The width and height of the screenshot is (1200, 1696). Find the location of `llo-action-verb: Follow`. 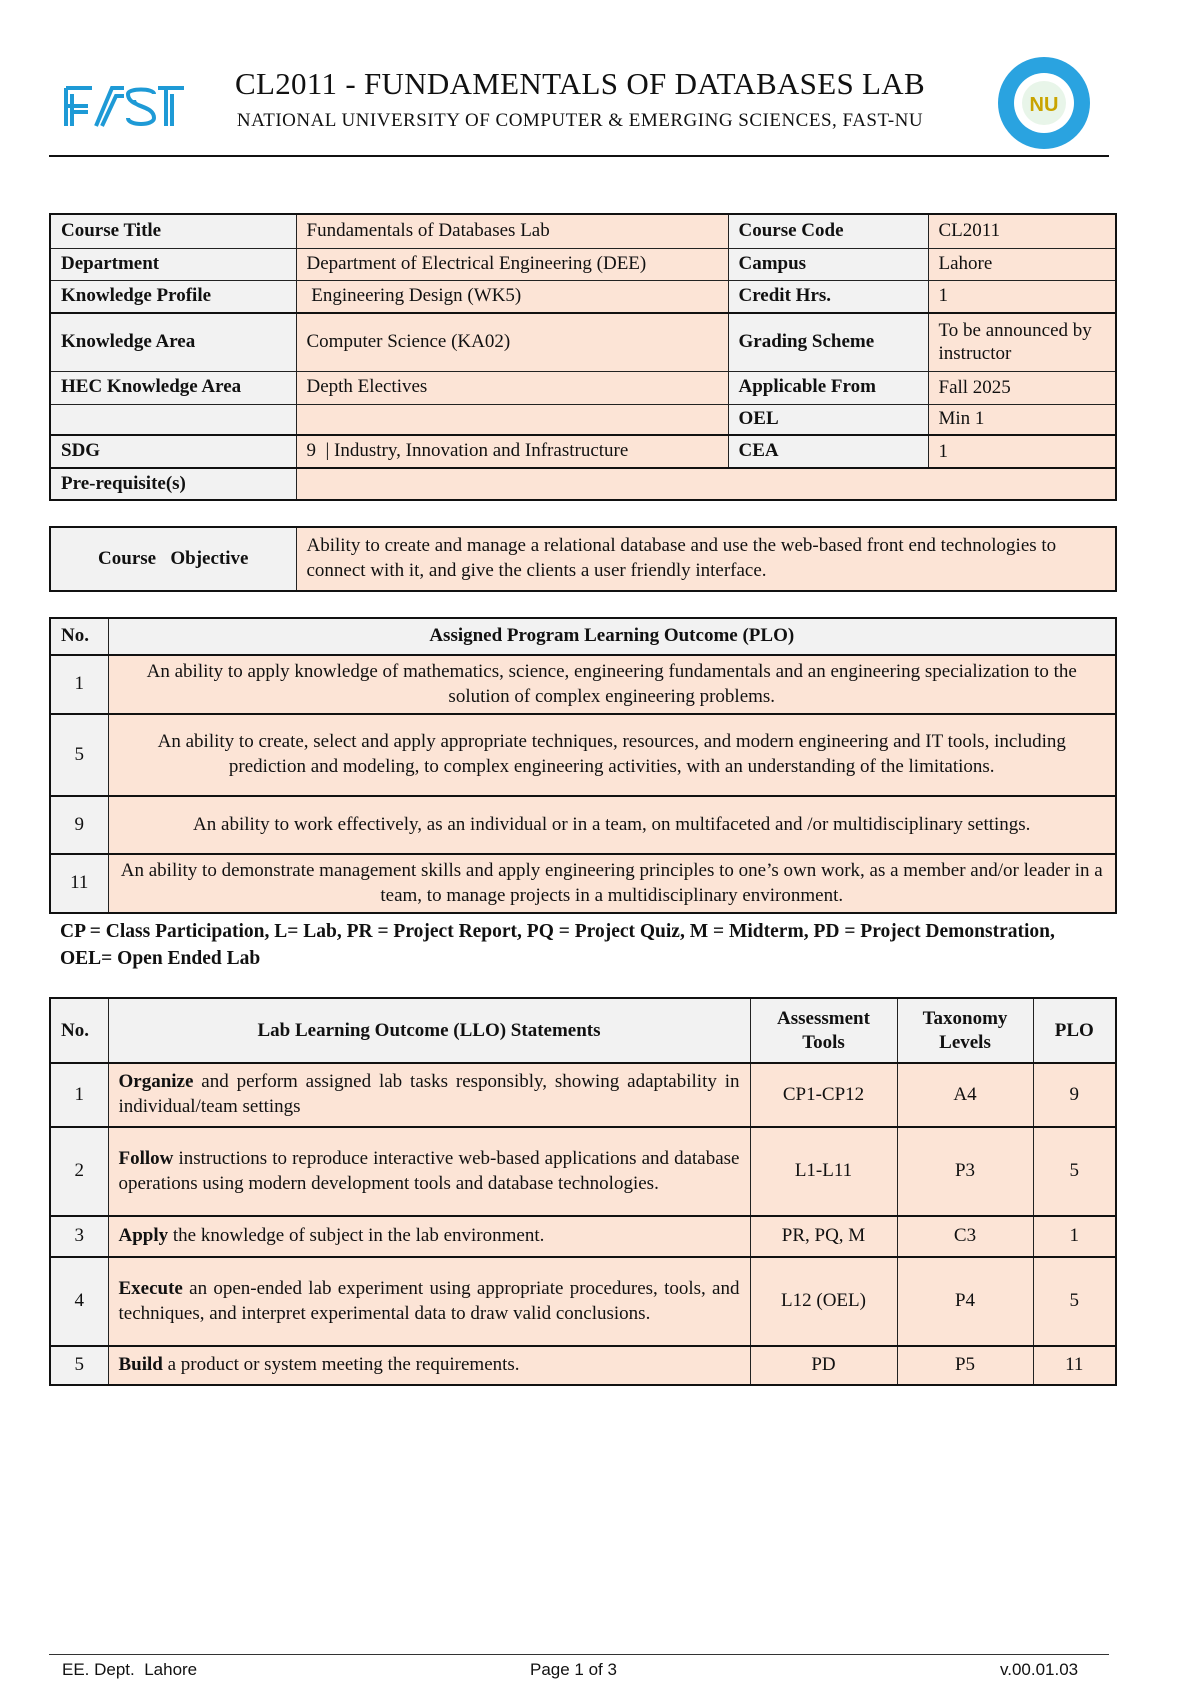

llo-action-verb: Follow is located at coordinates (146, 1158).